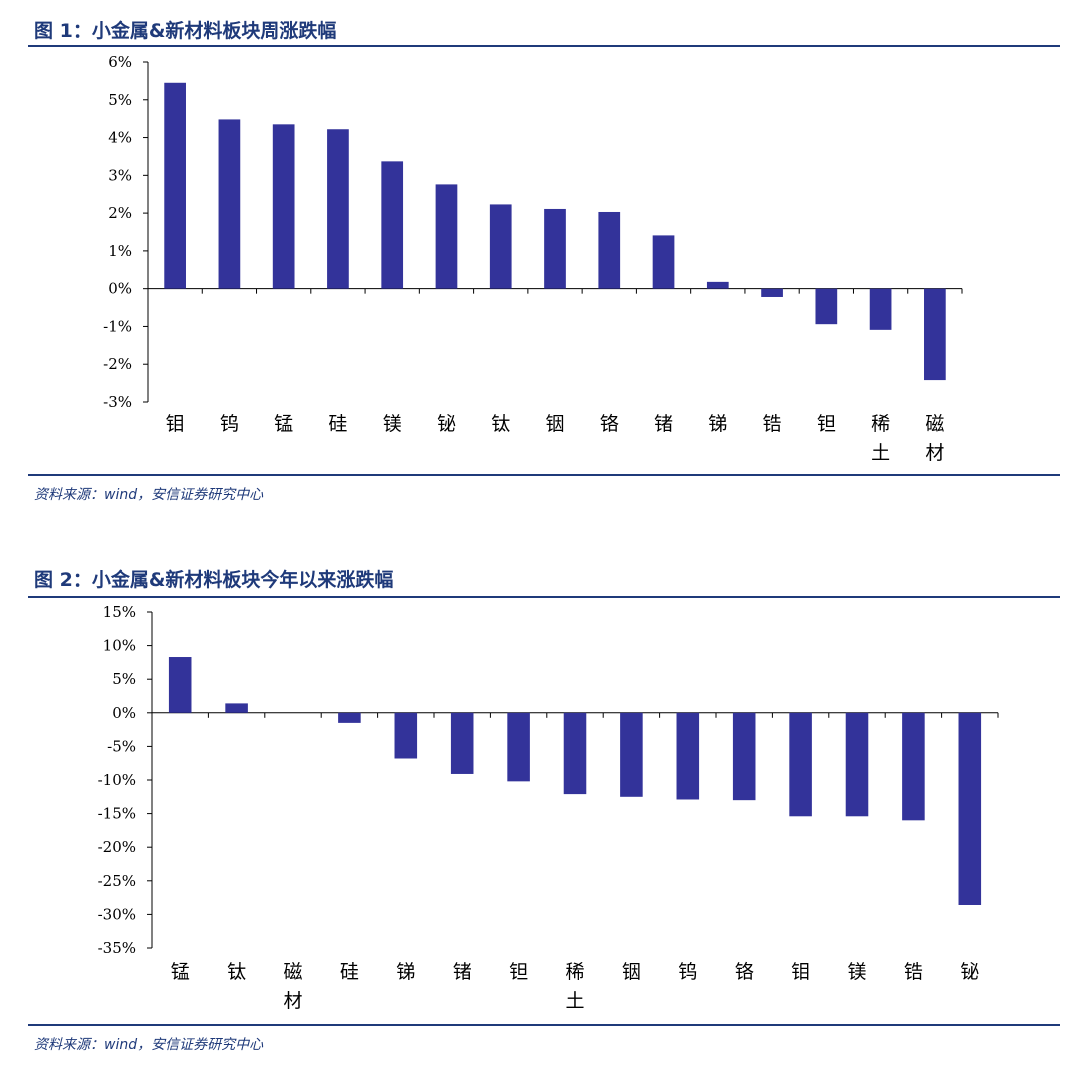 This screenshot has height=1071, width=1080. Describe the element at coordinates (544, 475) in the screenshot. I see `figure-1-bottom-rule` at that location.